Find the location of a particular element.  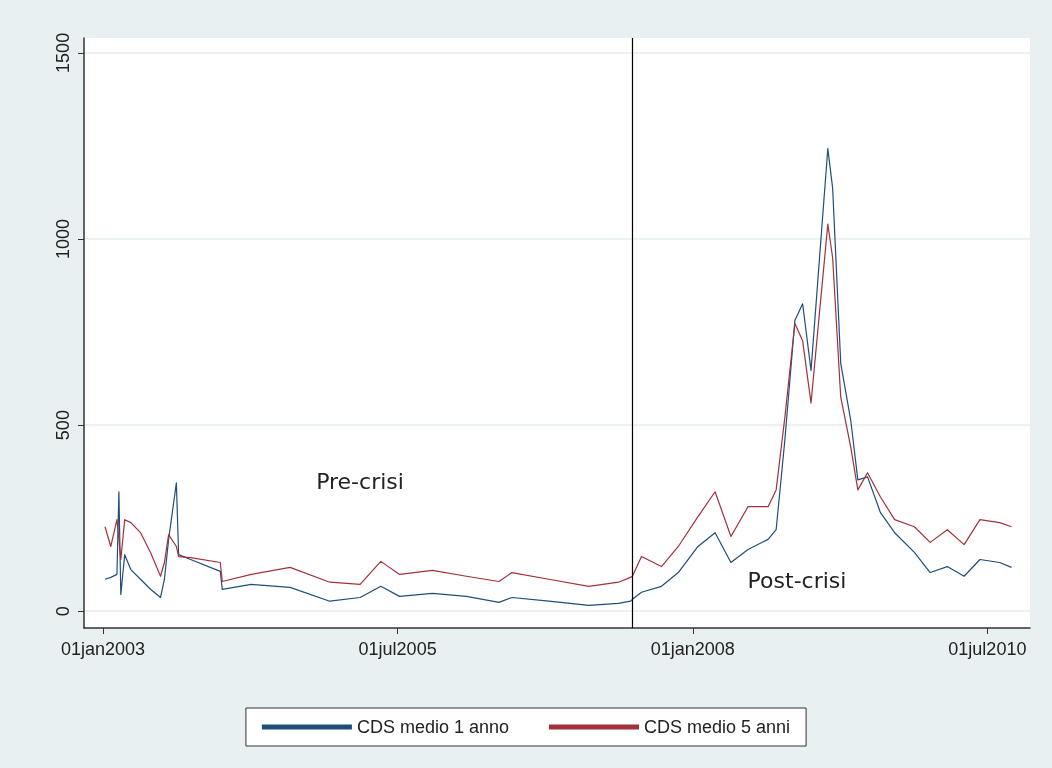

x-tick-label: 01jul2005 is located at coordinates (397, 649).